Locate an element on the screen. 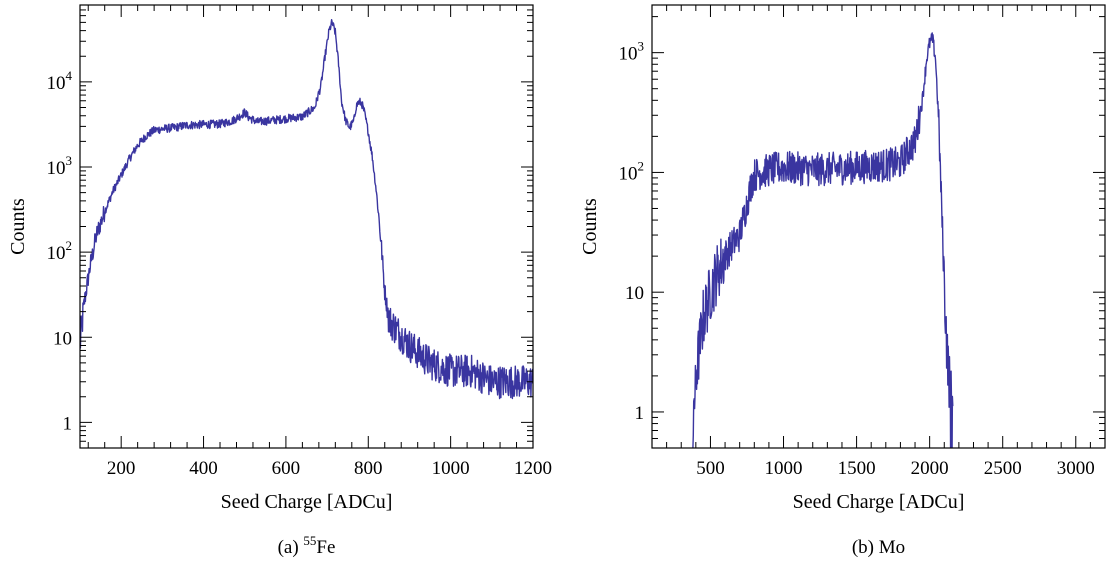 Image resolution: width=1110 pixels, height=573 pixels. x-tick-label: 1500 is located at coordinates (857, 468).